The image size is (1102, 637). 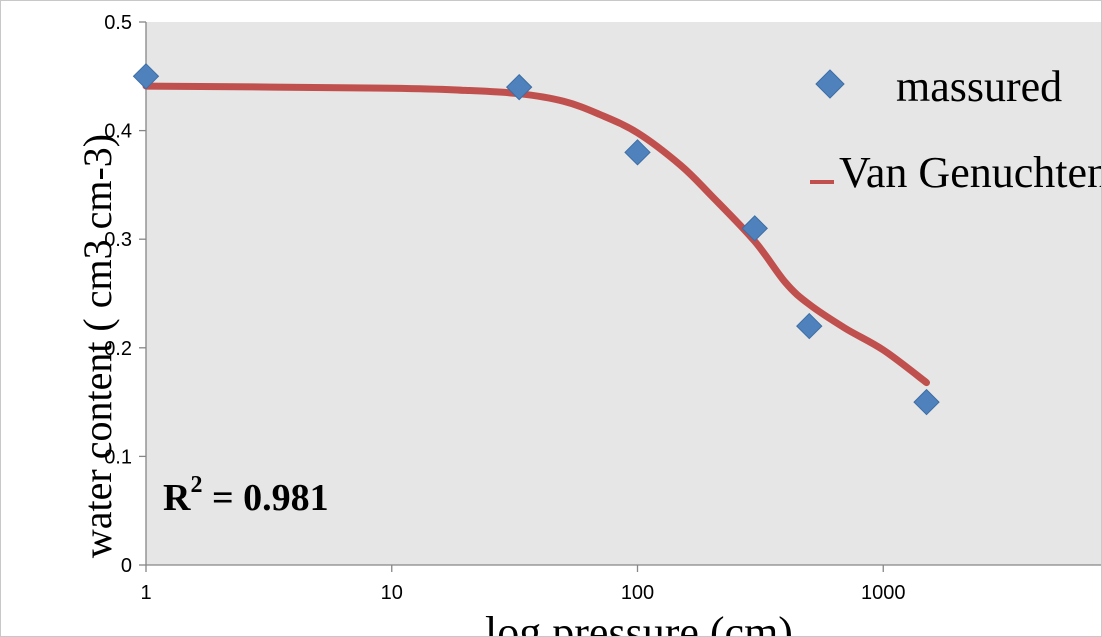 I want to click on legend-label-massured: massured, so click(x=979, y=86).